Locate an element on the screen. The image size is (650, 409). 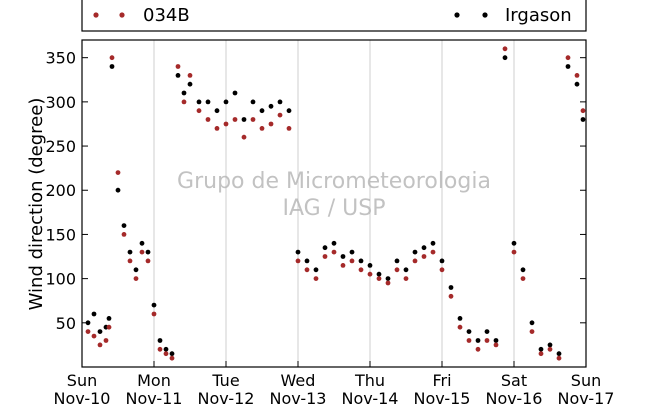
x-tick-date-1: Nov-11 is located at coordinates (154, 398).